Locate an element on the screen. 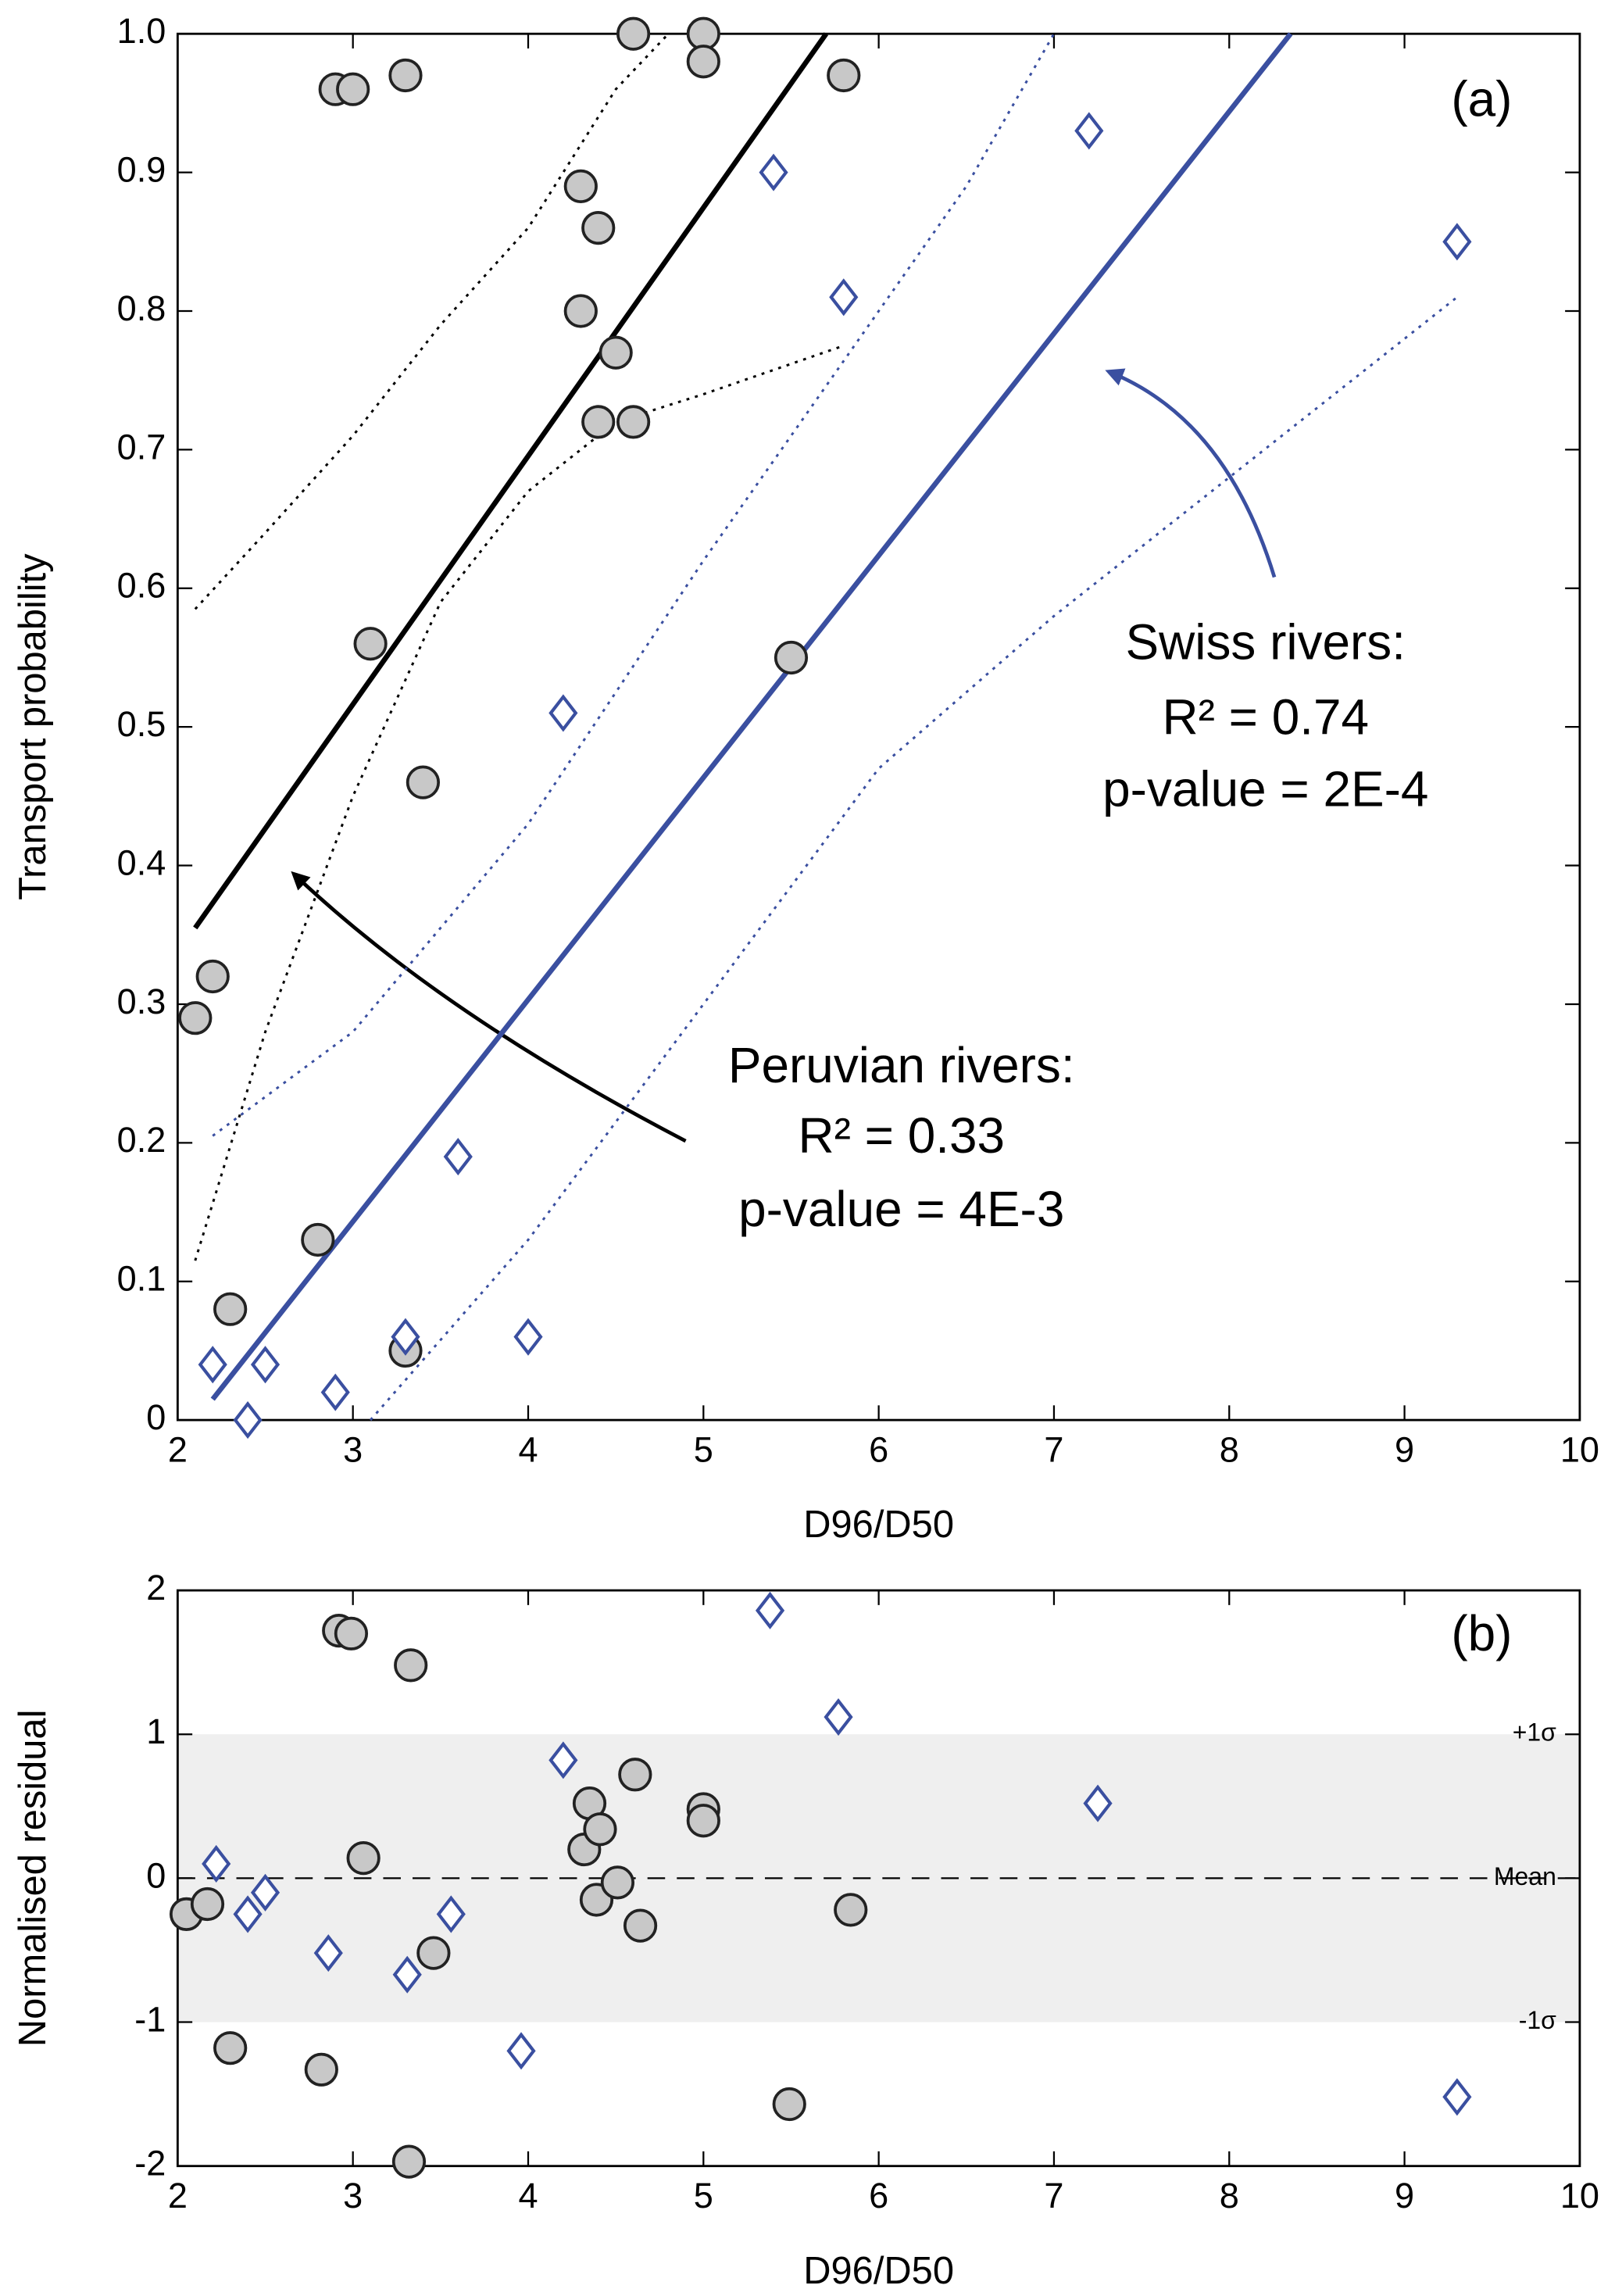 The image size is (1615, 2296). annotation: p-value = 4E-3 is located at coordinates (901, 1209).